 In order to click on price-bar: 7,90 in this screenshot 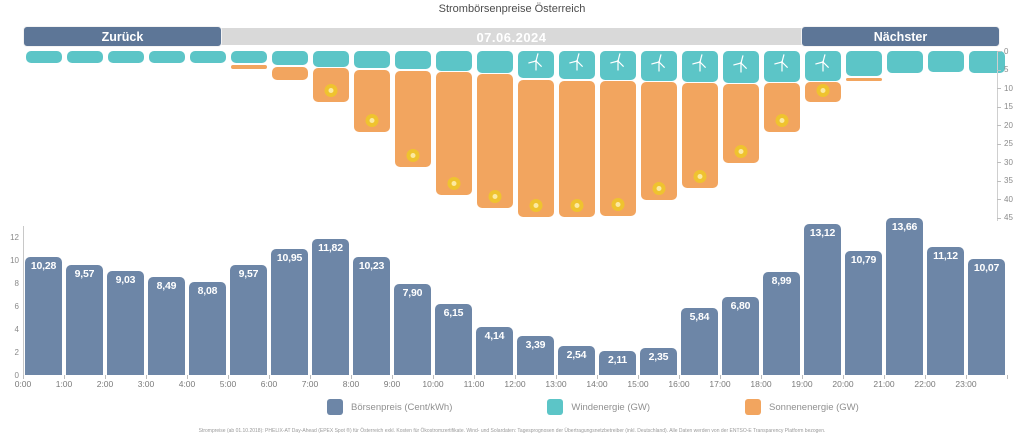, I will do `click(412, 329)`.